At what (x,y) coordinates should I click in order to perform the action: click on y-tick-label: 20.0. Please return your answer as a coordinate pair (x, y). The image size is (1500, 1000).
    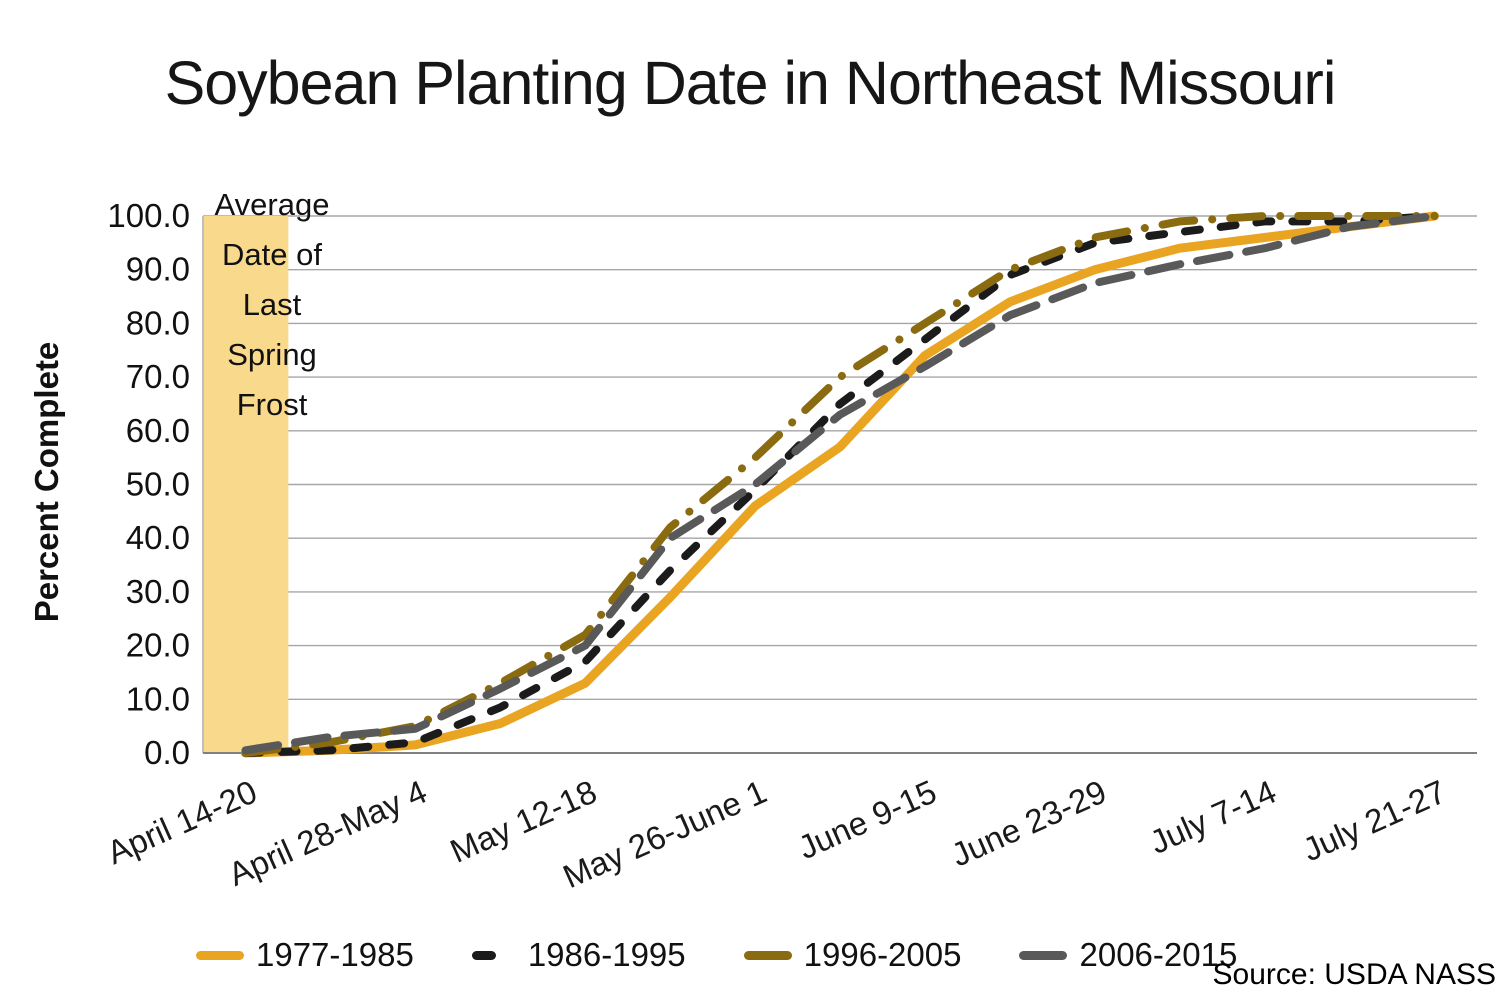
    Looking at the image, I should click on (158, 645).